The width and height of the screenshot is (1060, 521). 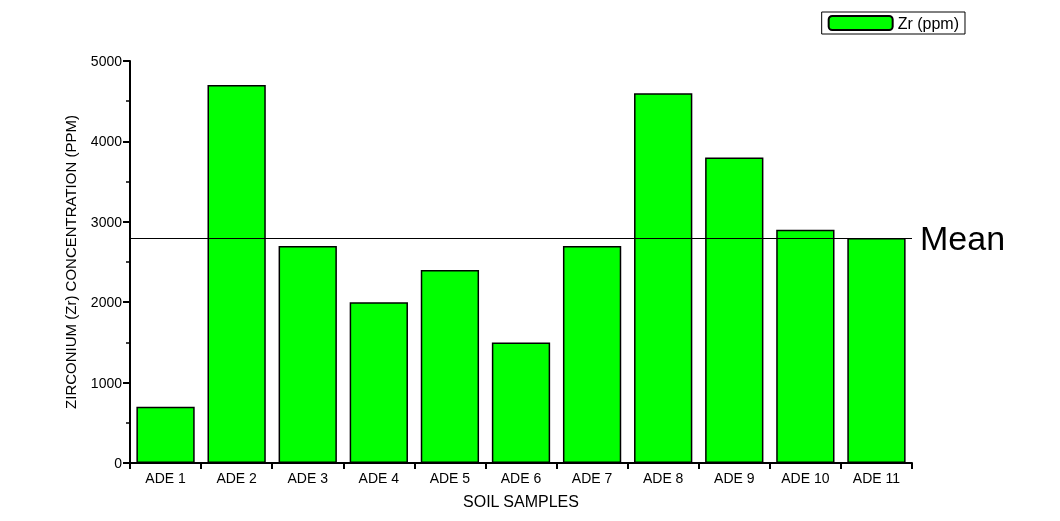 What do you see at coordinates (734, 478) in the screenshot?
I see `x-tick-label: ADE 9` at bounding box center [734, 478].